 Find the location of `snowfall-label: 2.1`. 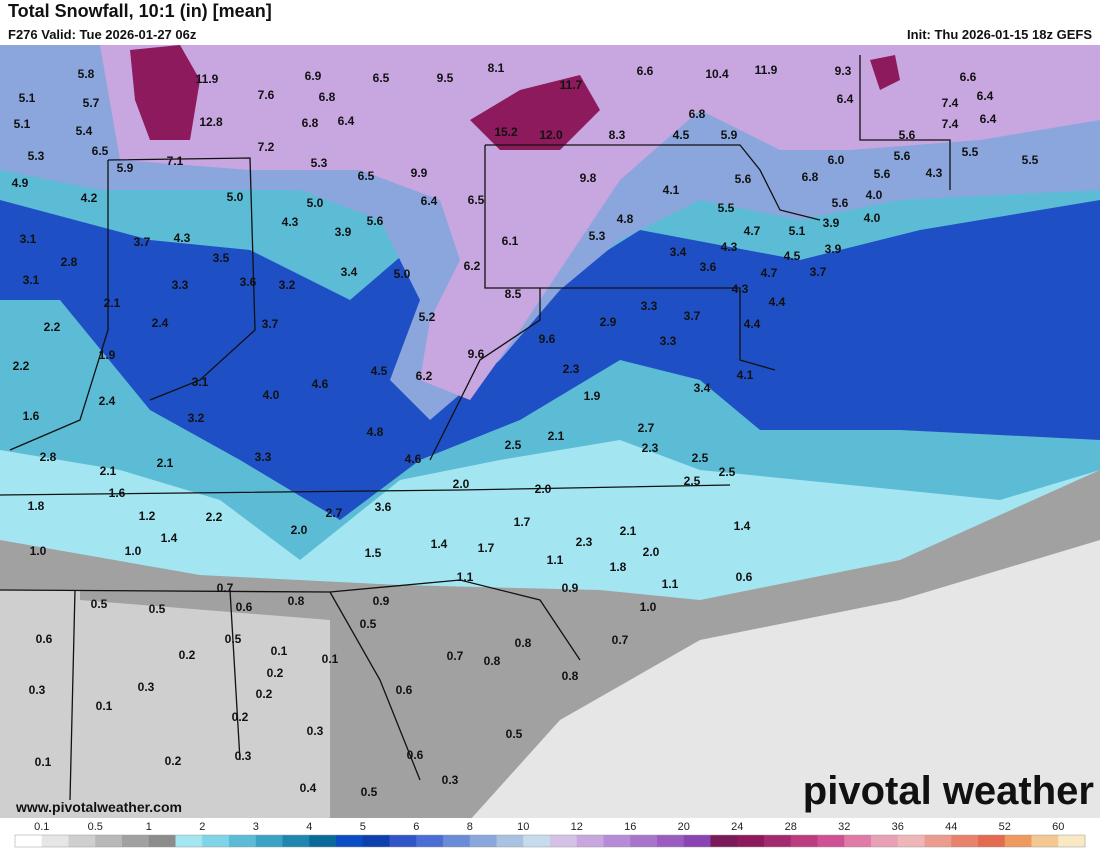

snowfall-label: 2.1 is located at coordinates (628, 531).